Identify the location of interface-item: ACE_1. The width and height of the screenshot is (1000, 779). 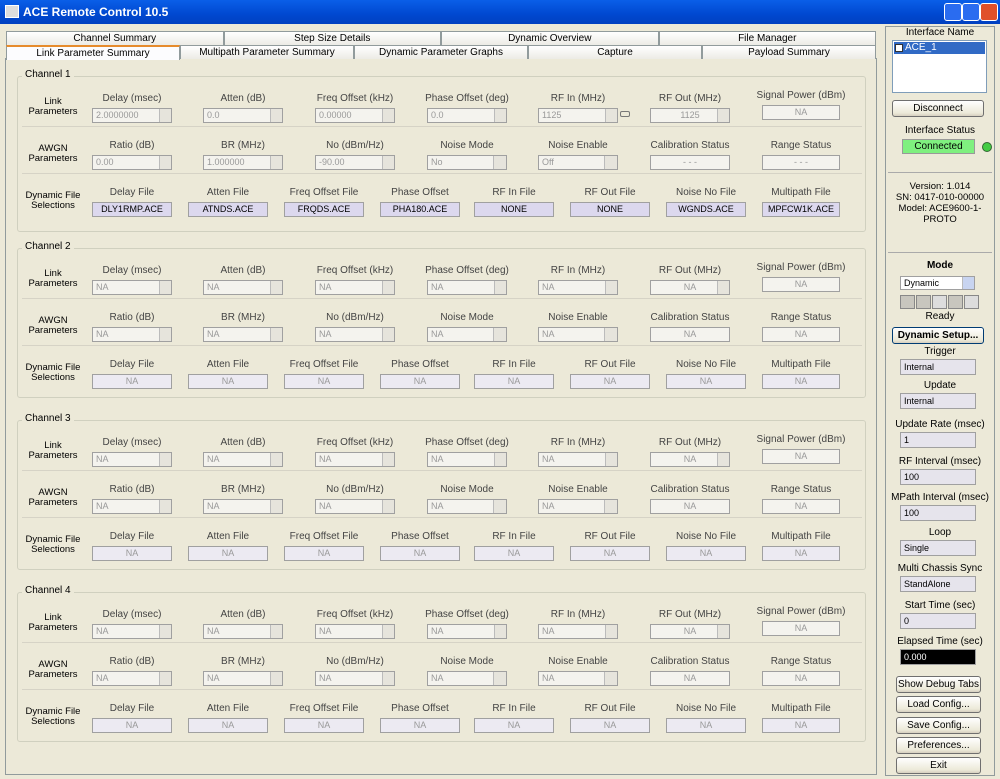
(939, 48).